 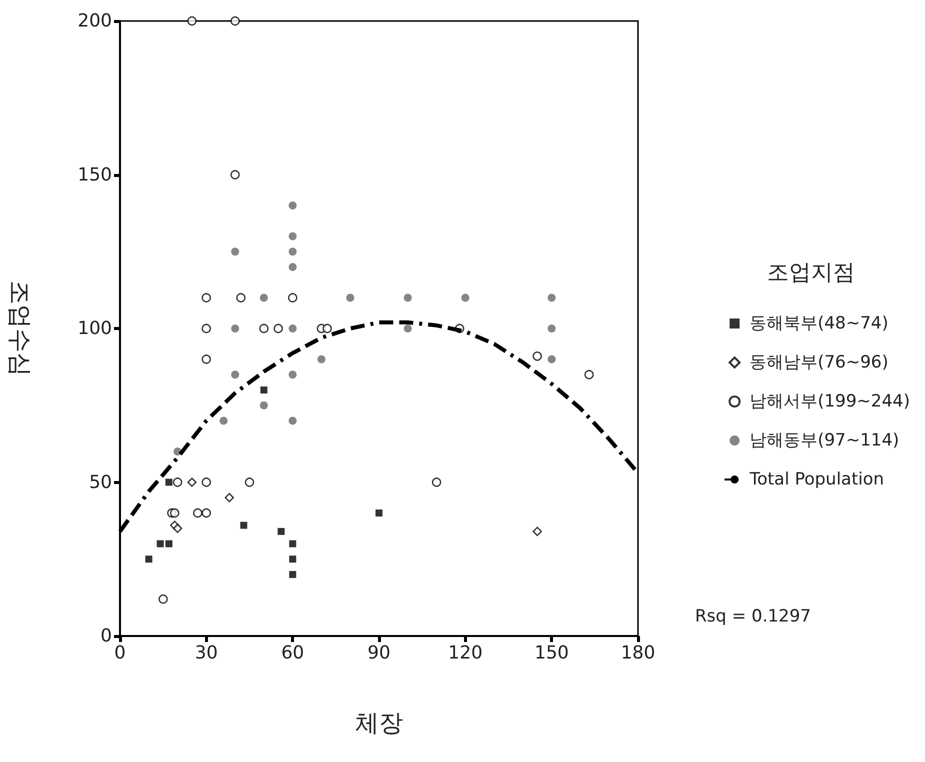 I want to click on x-tick-label: 60, so click(x=292, y=653).